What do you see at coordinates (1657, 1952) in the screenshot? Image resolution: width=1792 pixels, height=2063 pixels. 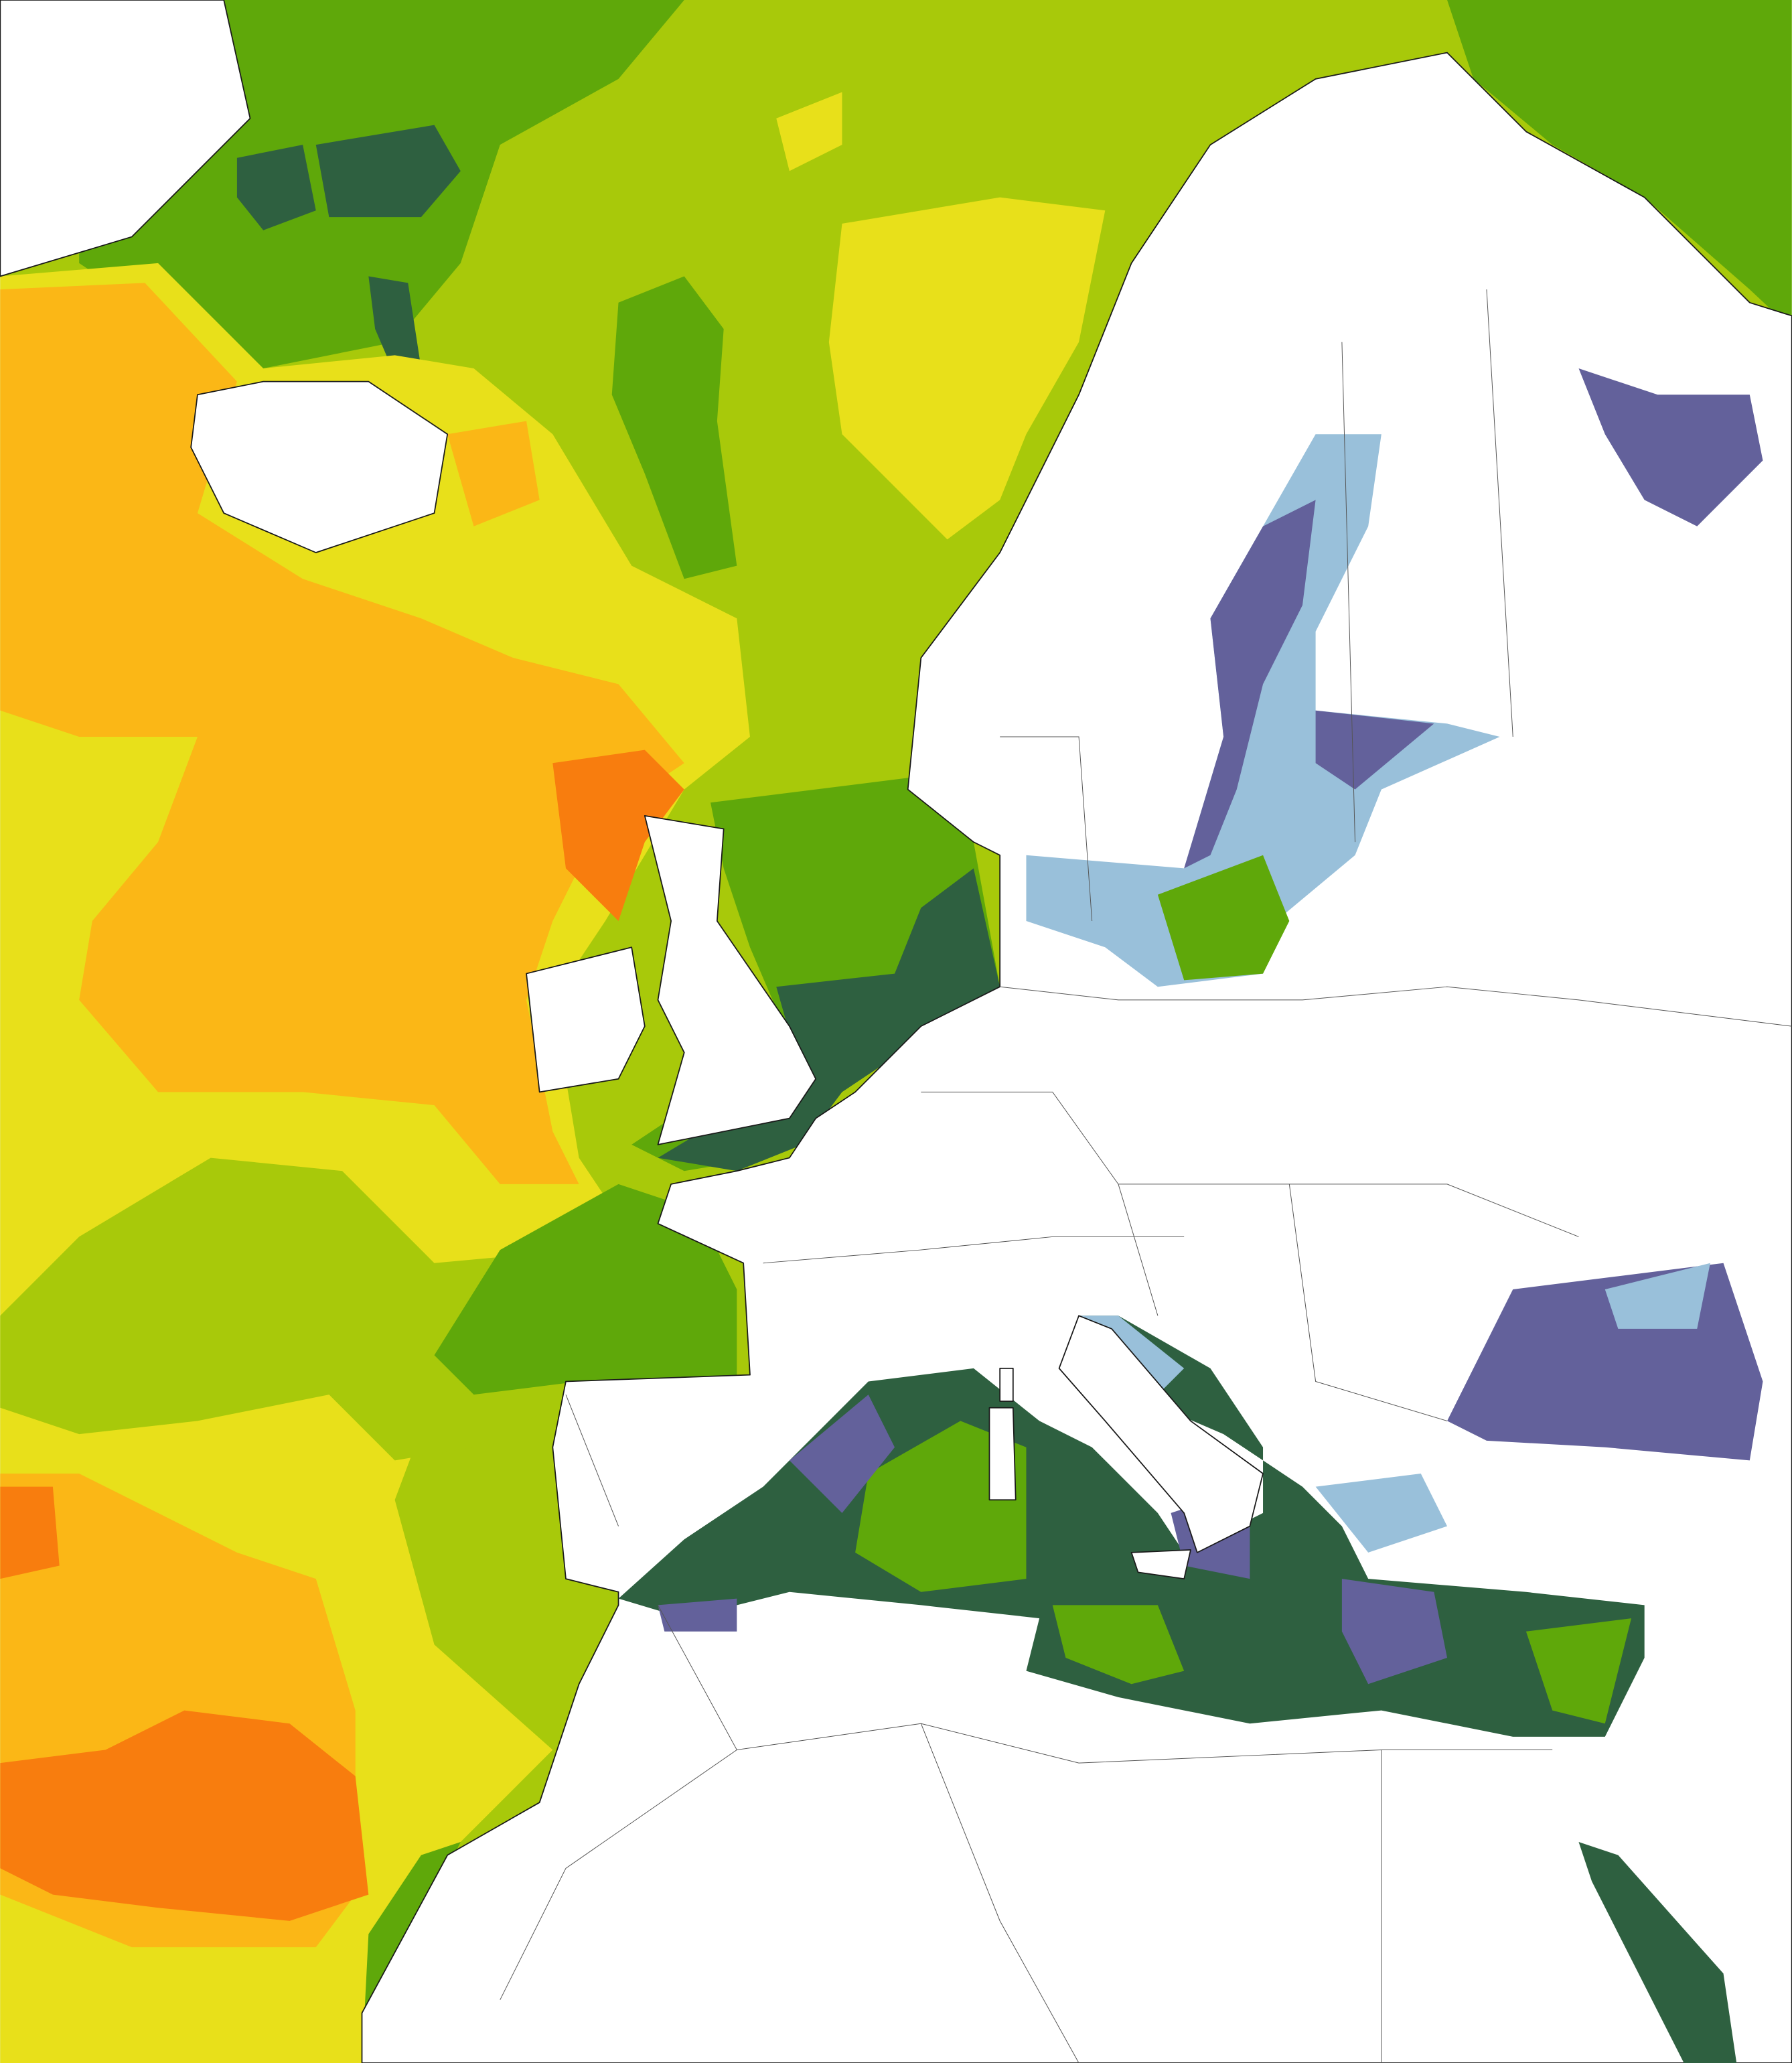 I see `red-sea` at bounding box center [1657, 1952].